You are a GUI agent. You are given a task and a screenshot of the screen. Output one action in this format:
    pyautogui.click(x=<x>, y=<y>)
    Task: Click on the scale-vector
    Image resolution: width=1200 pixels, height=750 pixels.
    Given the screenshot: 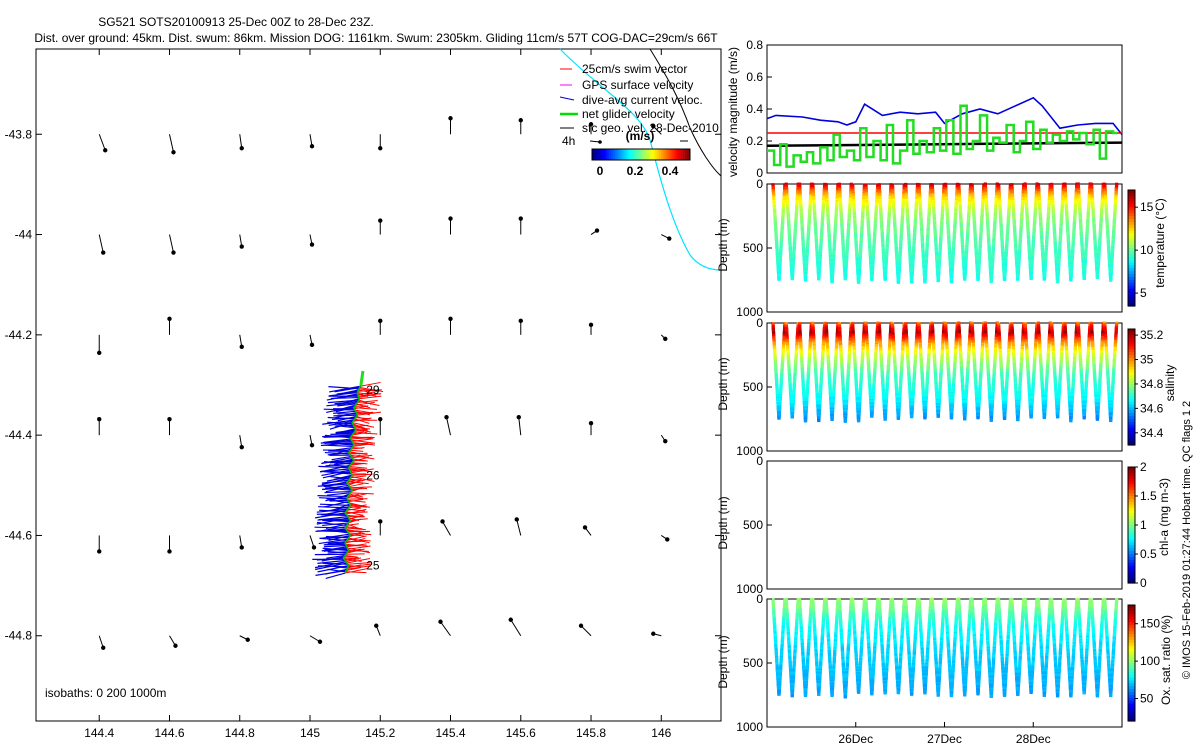 What is the action you would take?
    pyautogui.click(x=595, y=141)
    